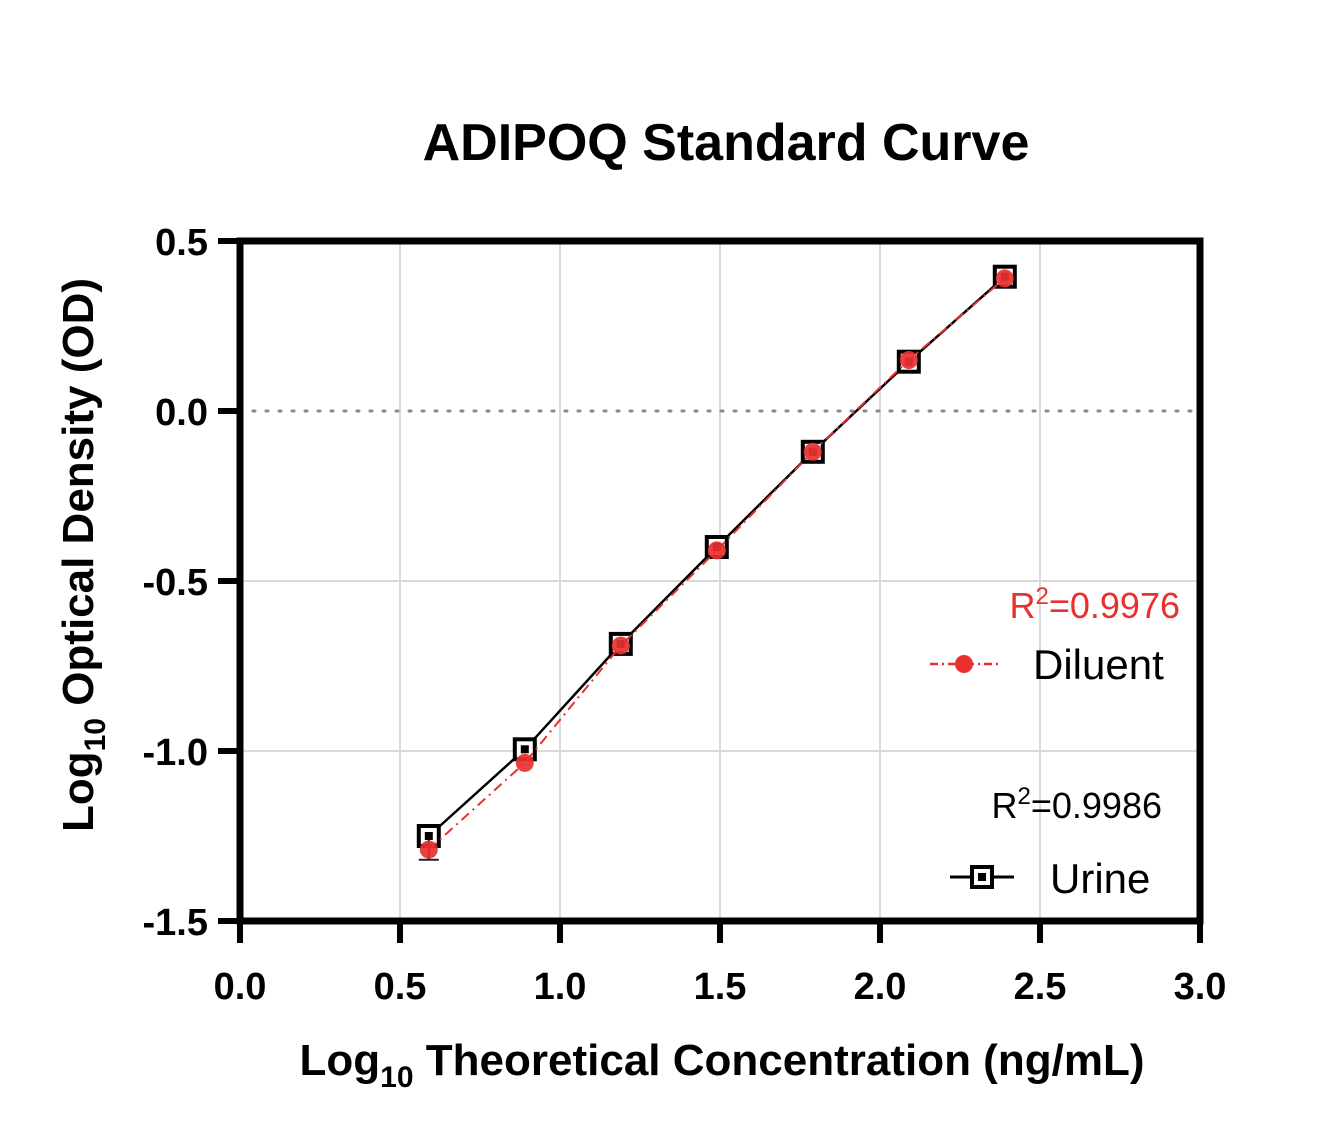 The height and width of the screenshot is (1140, 1338). What do you see at coordinates (726, 143) in the screenshot?
I see `chart-title: ADIPOQ Standard Curve` at bounding box center [726, 143].